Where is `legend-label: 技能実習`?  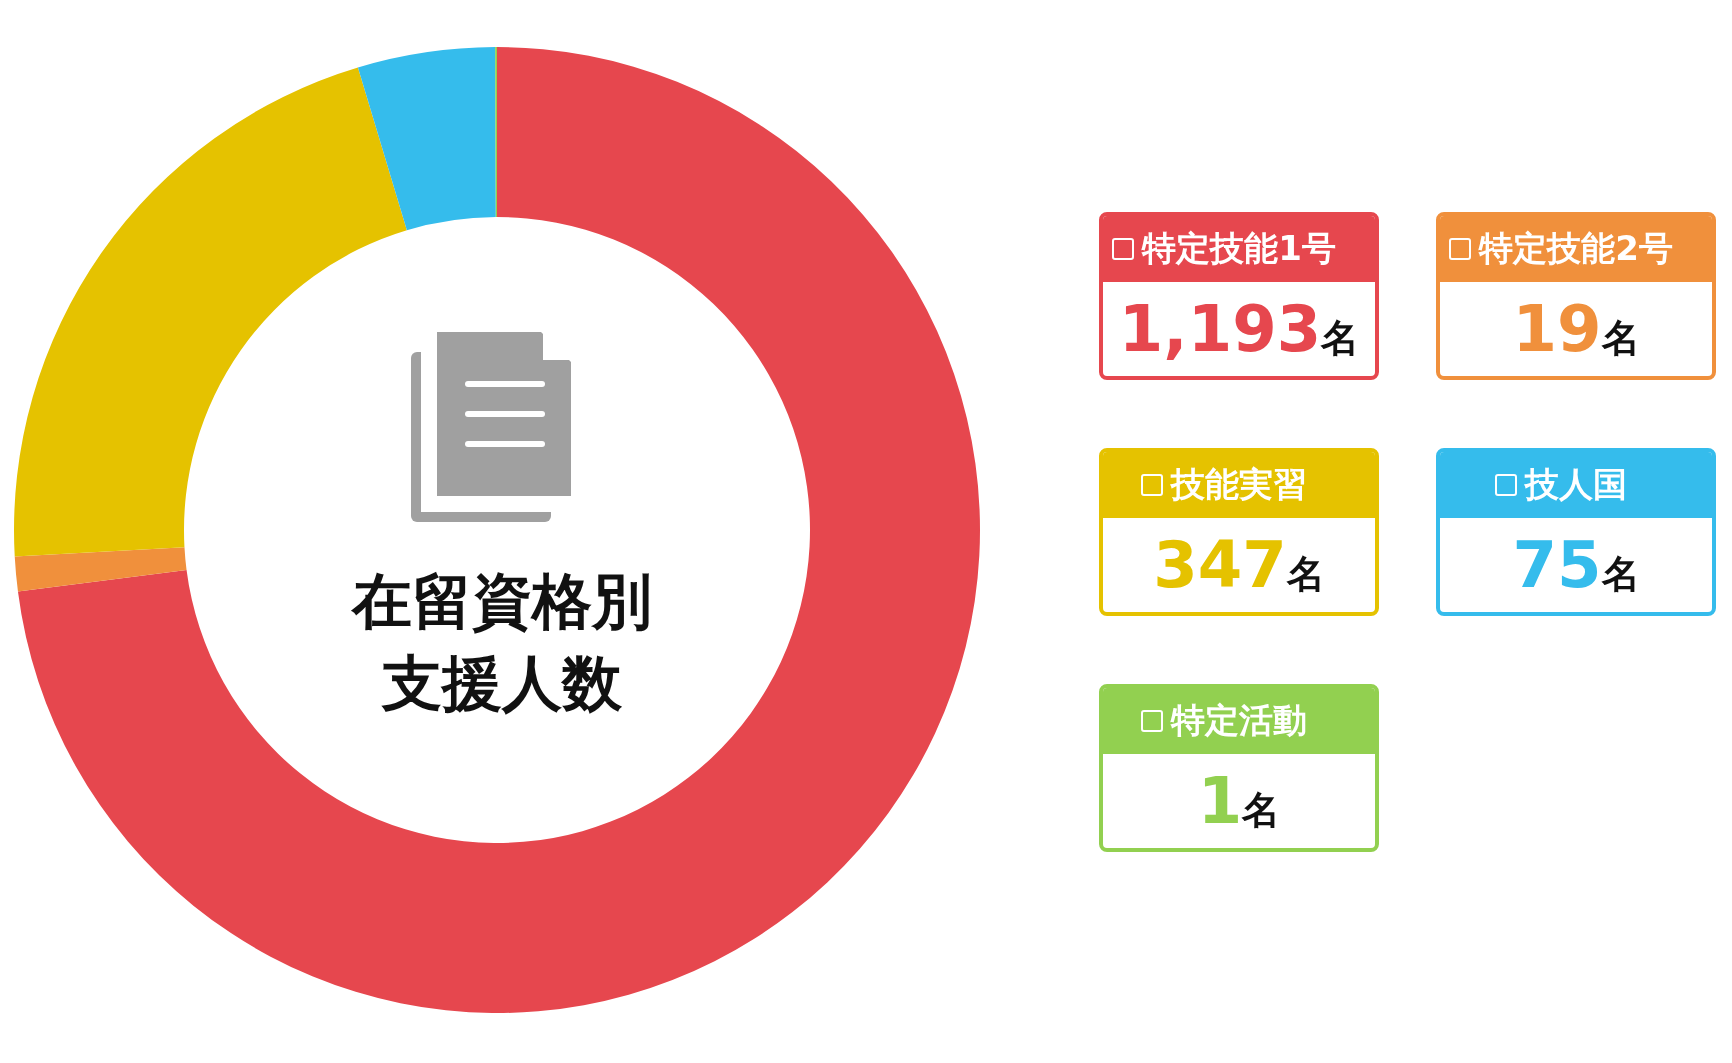 legend-label: 技能実習 is located at coordinates (1239, 484).